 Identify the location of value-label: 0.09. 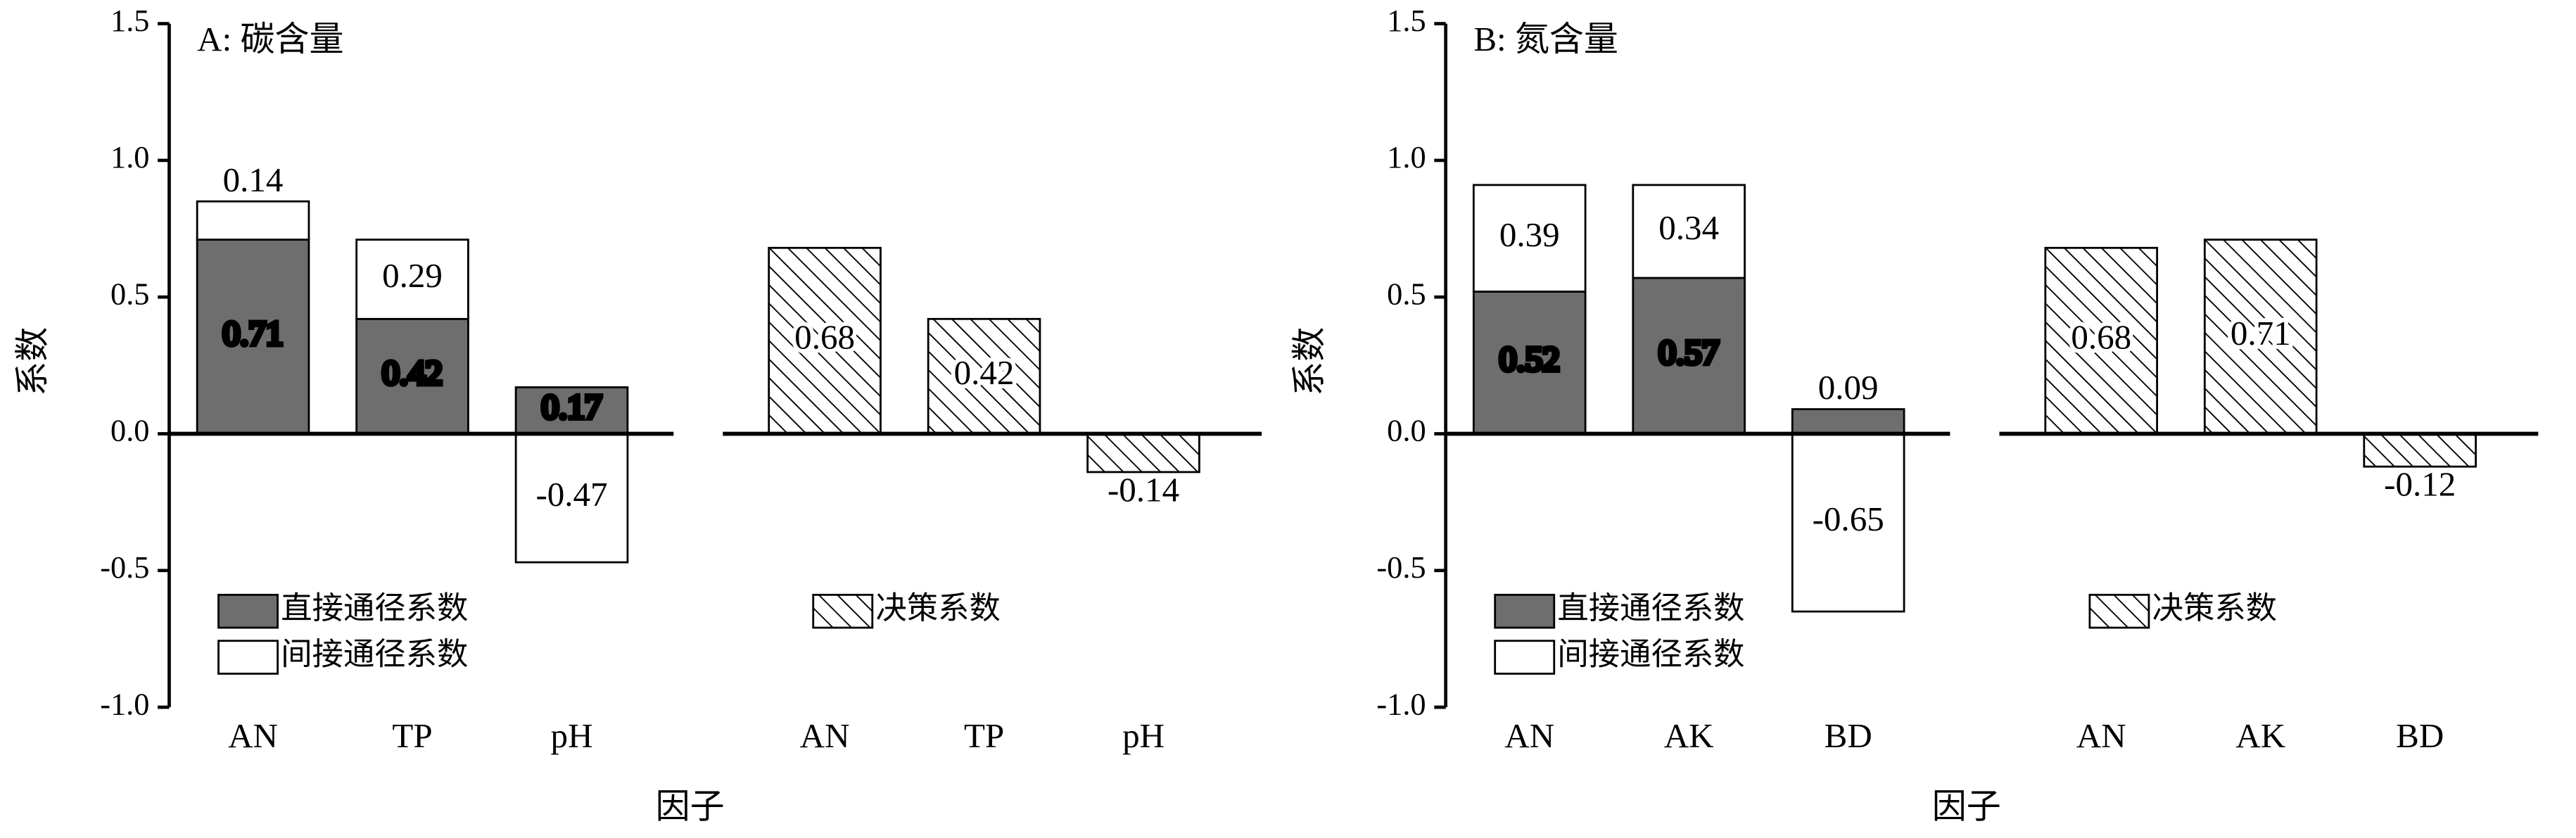
(1848, 387).